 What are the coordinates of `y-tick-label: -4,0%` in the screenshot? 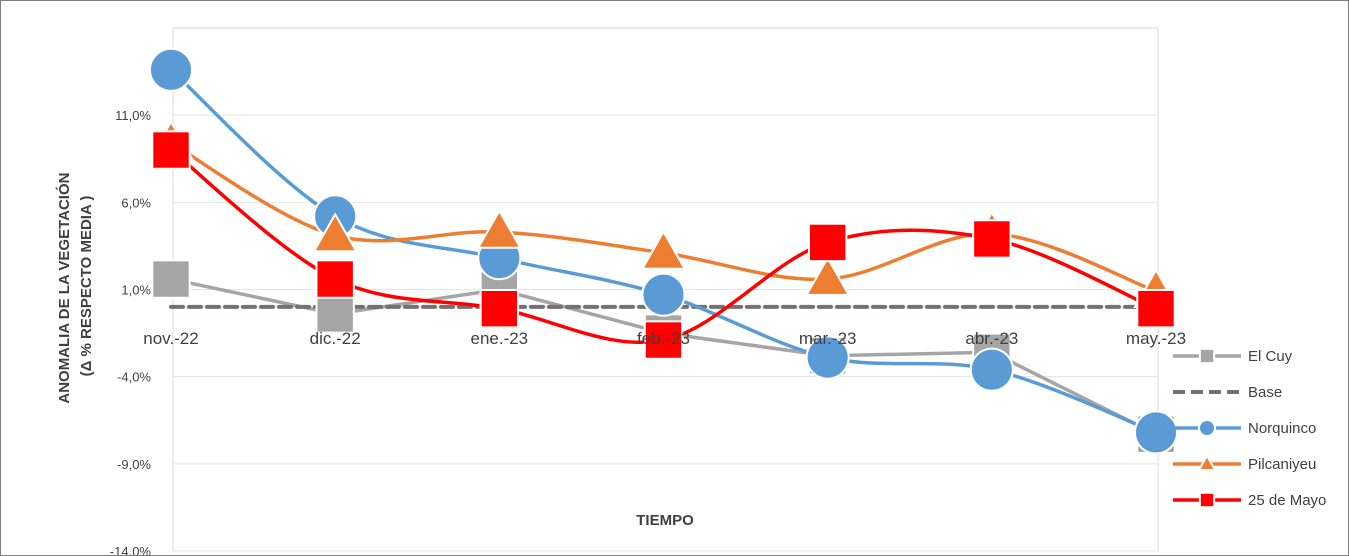 It's located at (134, 377).